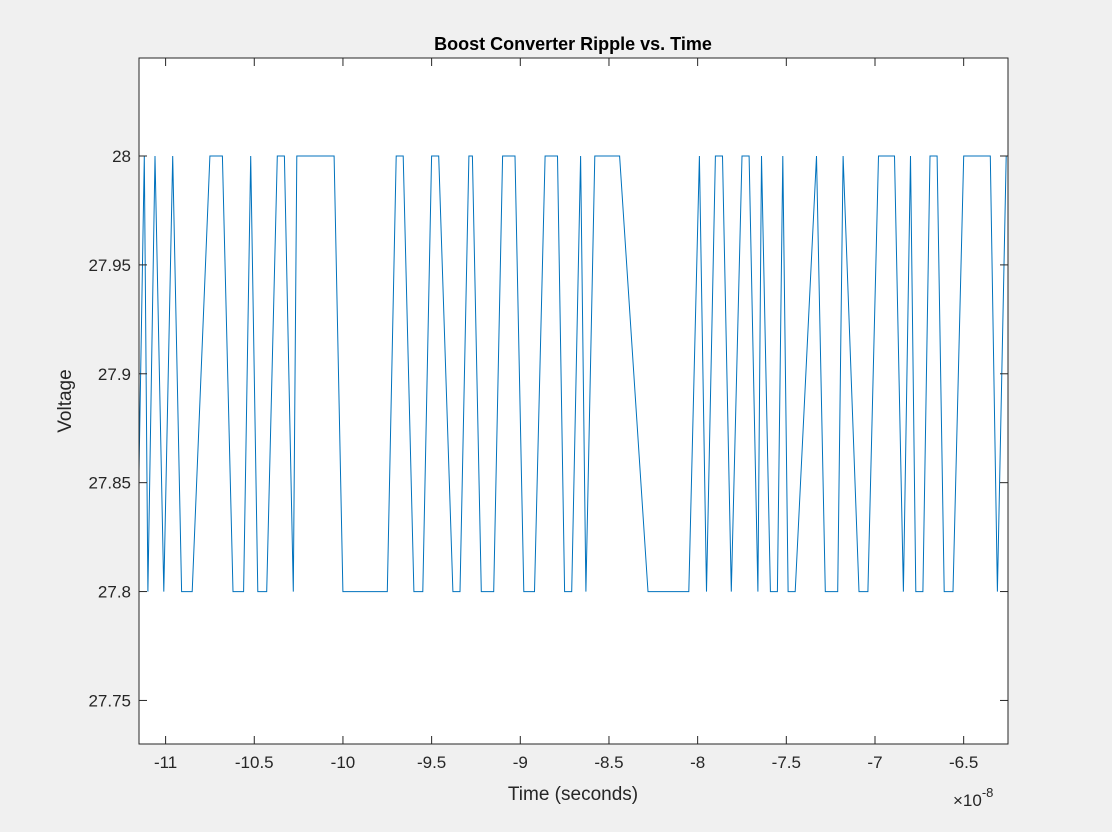  I want to click on y-tick-label: 27.95, so click(109, 265).